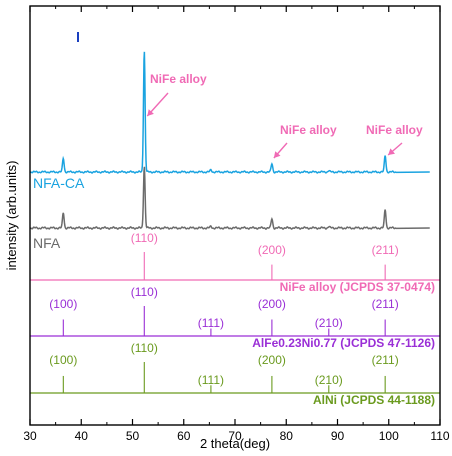 Image resolution: width=452 pixels, height=456 pixels. What do you see at coordinates (11, 216) in the screenshot?
I see `y-axis-label: intensity (arb.units)` at bounding box center [11, 216].